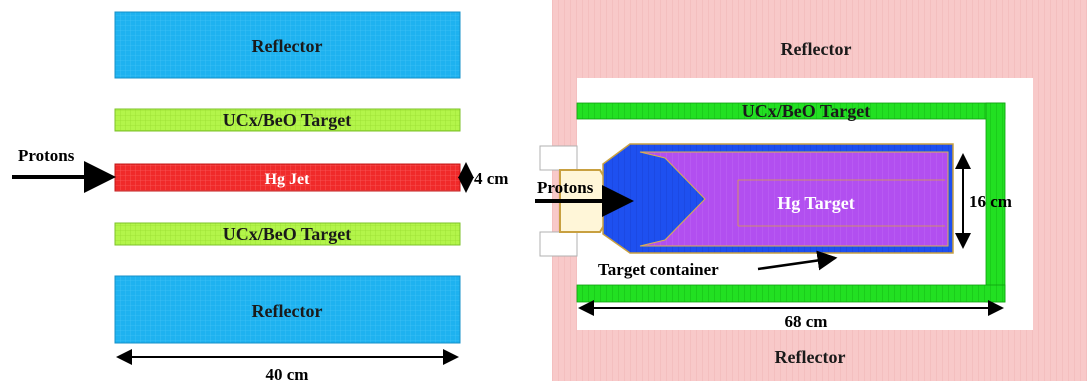 This screenshot has width=1087, height=381. I want to click on right-length-label: 68 cm, so click(806, 321).